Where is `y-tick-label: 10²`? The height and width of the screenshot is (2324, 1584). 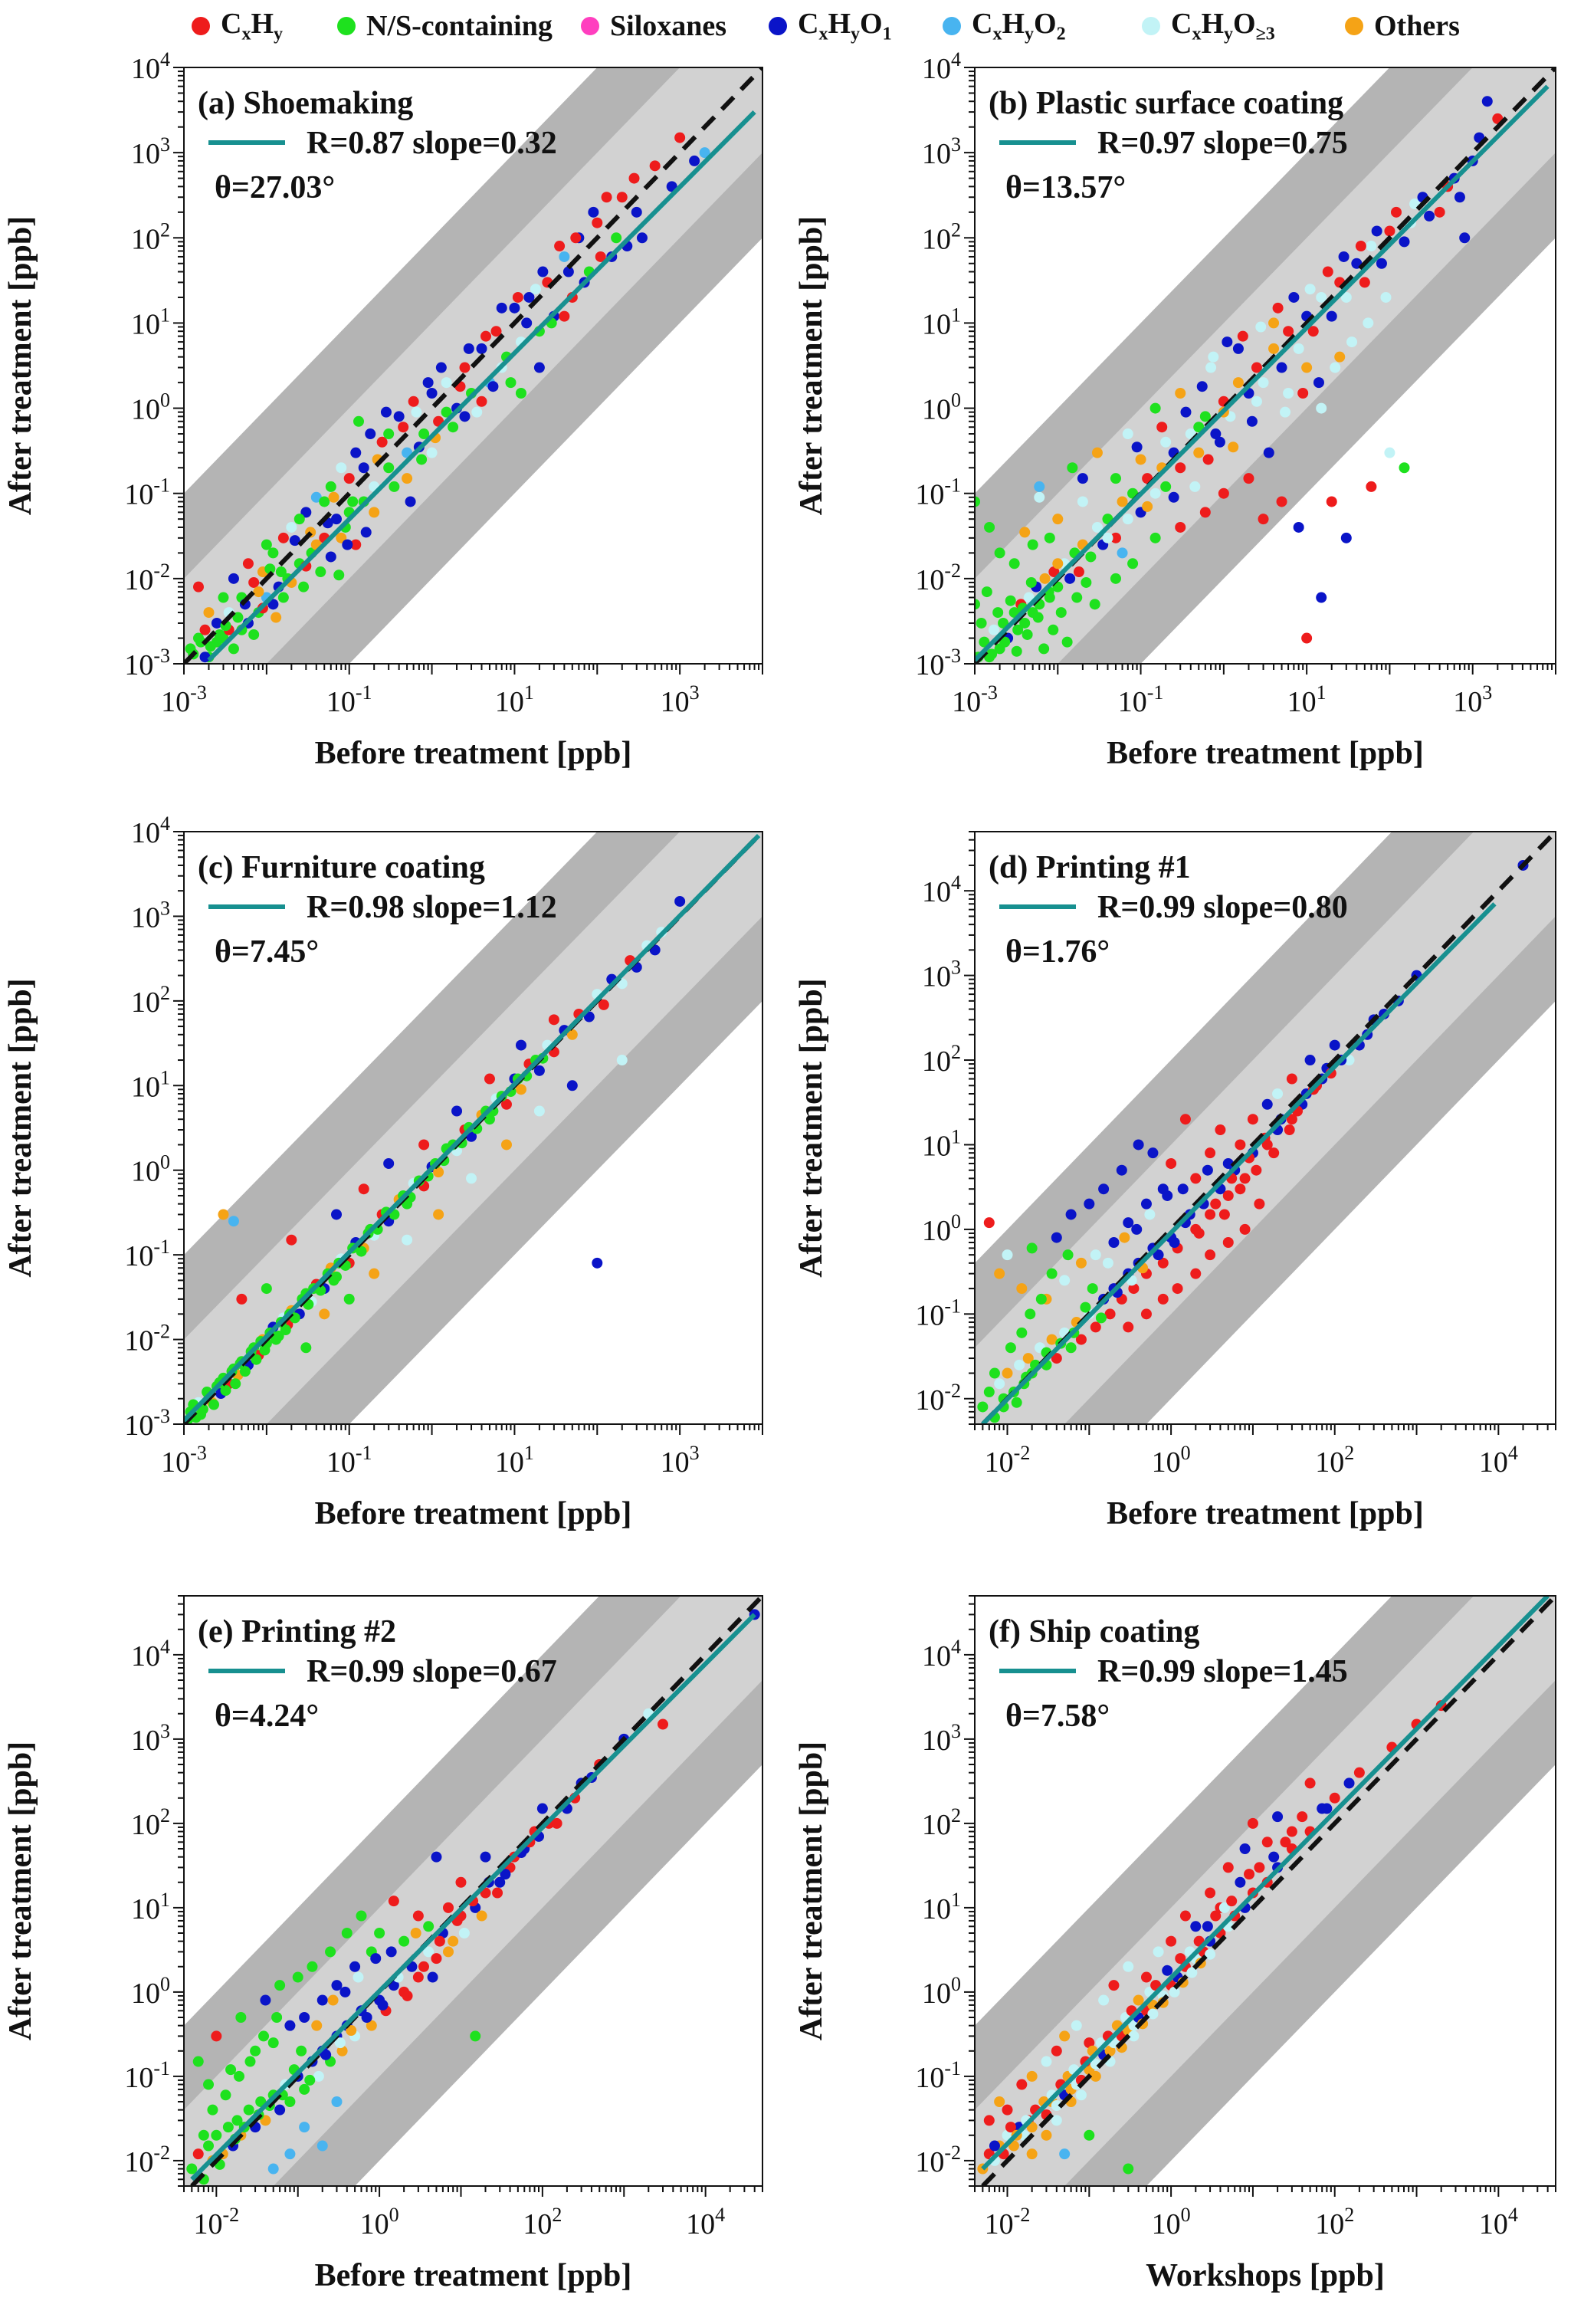 y-tick-label: 10² is located at coordinates (941, 1059).